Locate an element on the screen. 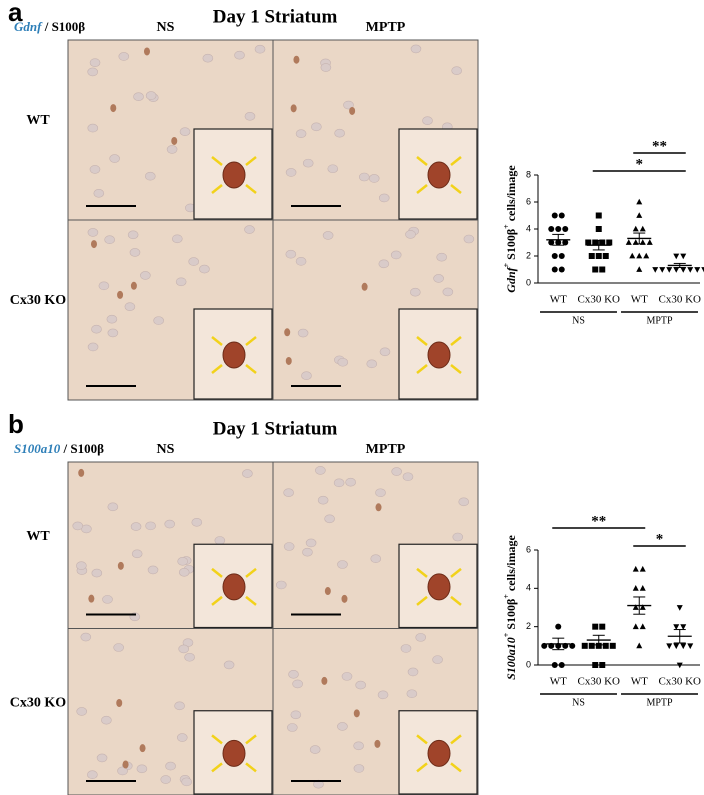  significance-label: ** is located at coordinates (659, 146).